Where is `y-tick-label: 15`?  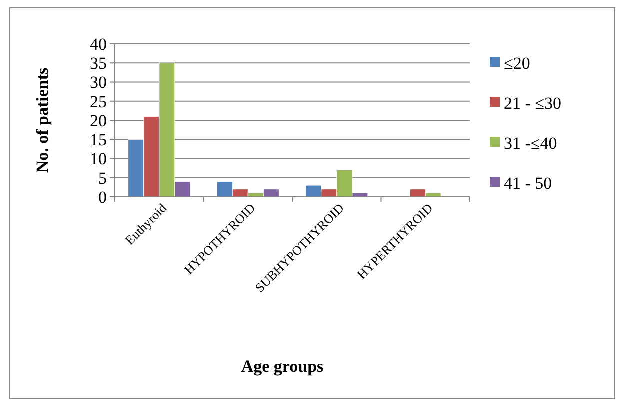 y-tick-label: 15 is located at coordinates (98, 140).